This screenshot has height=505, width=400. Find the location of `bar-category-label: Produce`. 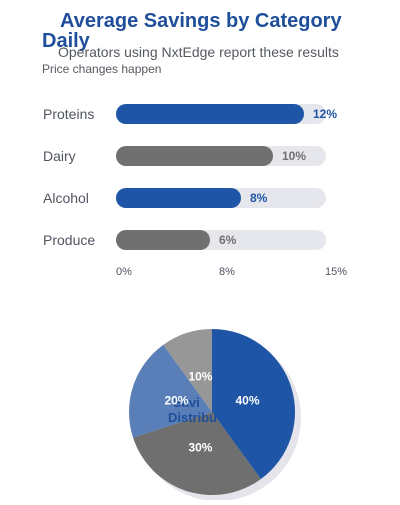

bar-category-label: Produce is located at coordinates (69, 240).